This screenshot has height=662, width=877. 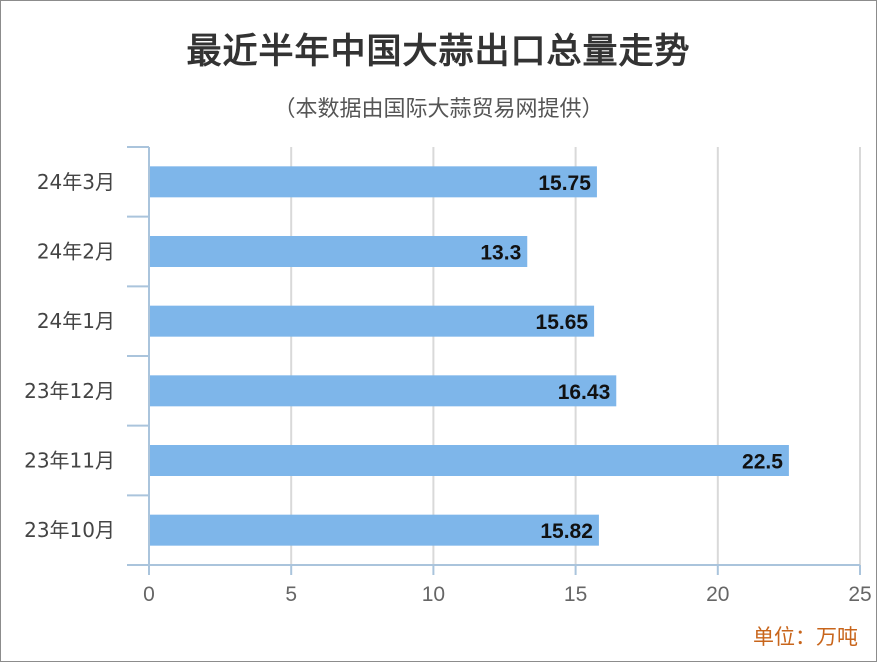 What do you see at coordinates (584, 392) in the screenshot?
I see `bar-value-label: 16.43` at bounding box center [584, 392].